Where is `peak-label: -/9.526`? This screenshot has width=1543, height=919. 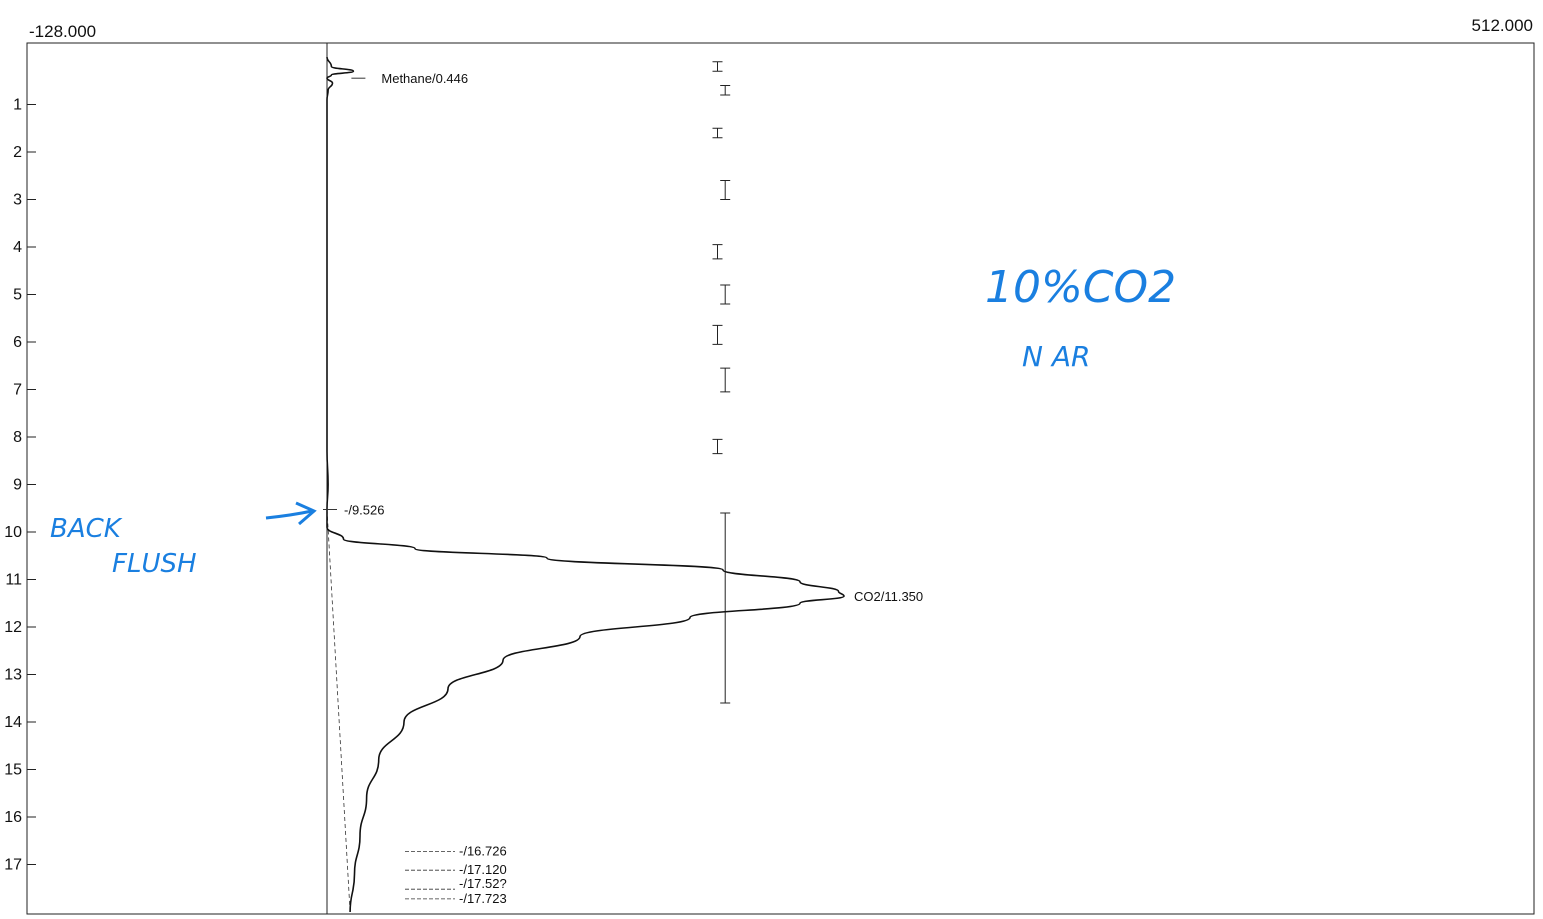 peak-label: -/9.526 is located at coordinates (364, 509).